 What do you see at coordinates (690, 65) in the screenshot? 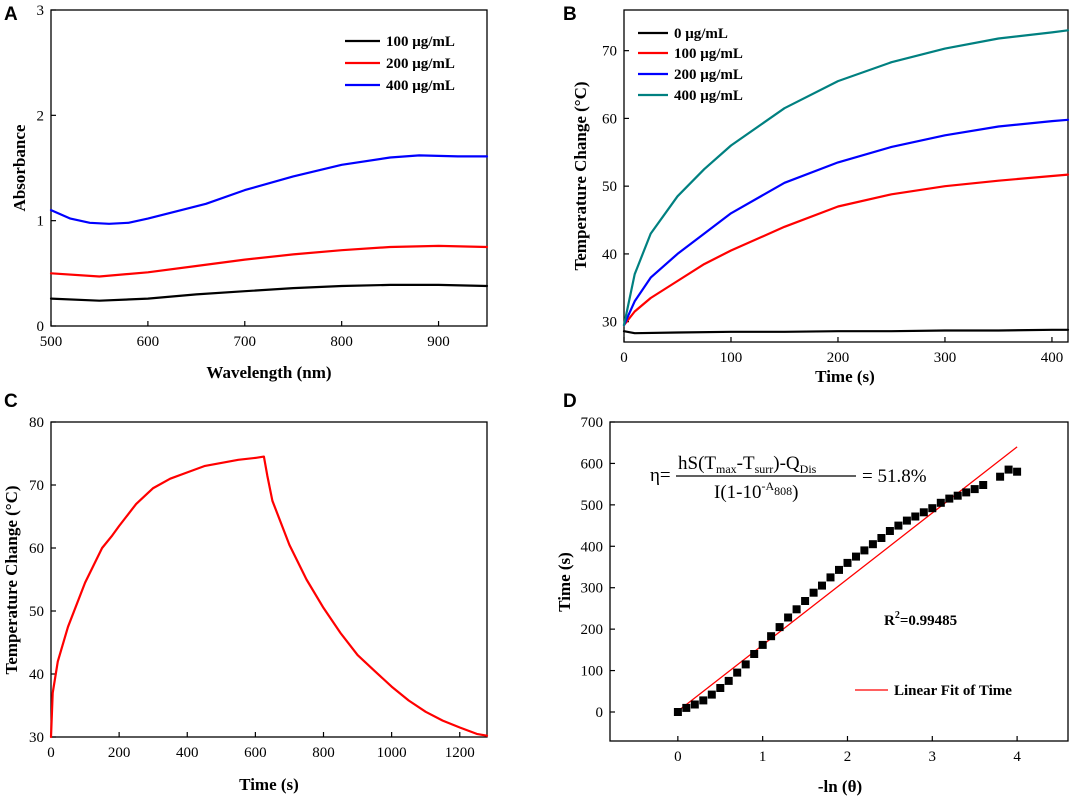
I see `panel-b-legend: 0 μg/mL 100 μg/mL 200 μg/mL 400 μg/mL` at bounding box center [690, 65].